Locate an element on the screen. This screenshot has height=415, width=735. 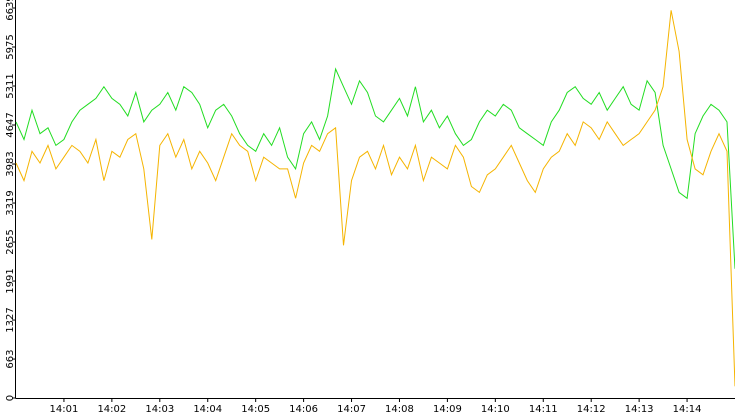
y-tick-label: 2655 is located at coordinates (10, 241).